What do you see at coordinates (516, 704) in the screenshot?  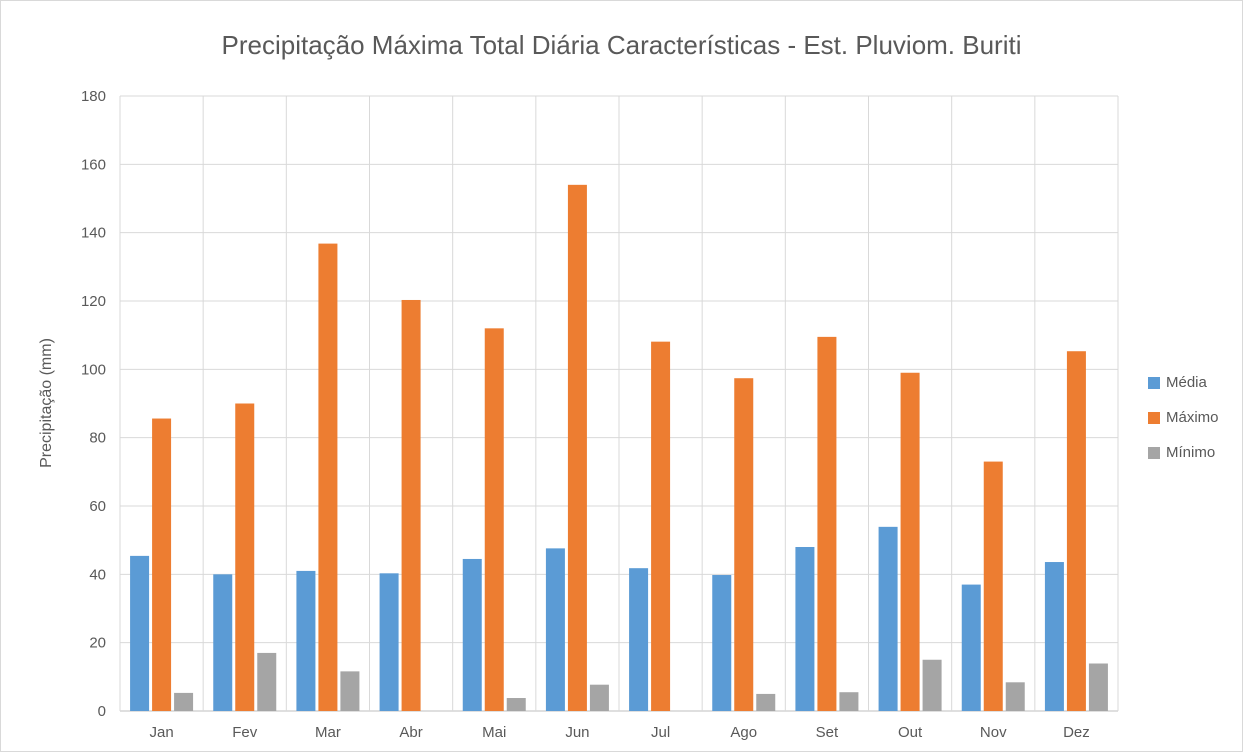 I see `bar-mínimo-mai` at bounding box center [516, 704].